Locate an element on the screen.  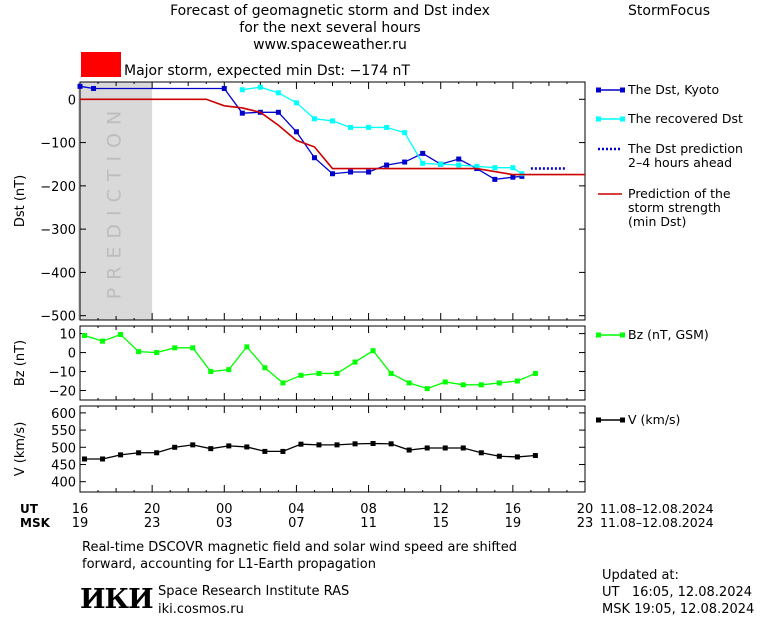
legend-v: V (km/s) is located at coordinates (638, 419).